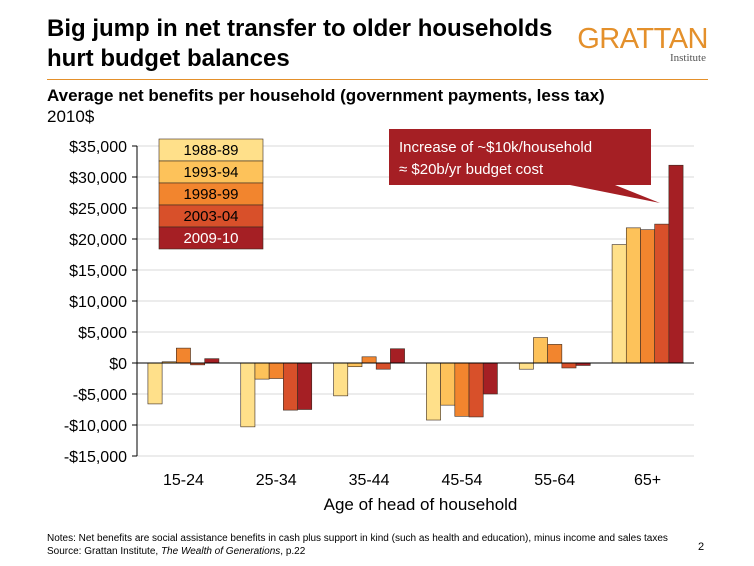 The height and width of the screenshot is (566, 754). Describe the element at coordinates (210, 150) in the screenshot. I see `legend-label: 1988-89` at that location.